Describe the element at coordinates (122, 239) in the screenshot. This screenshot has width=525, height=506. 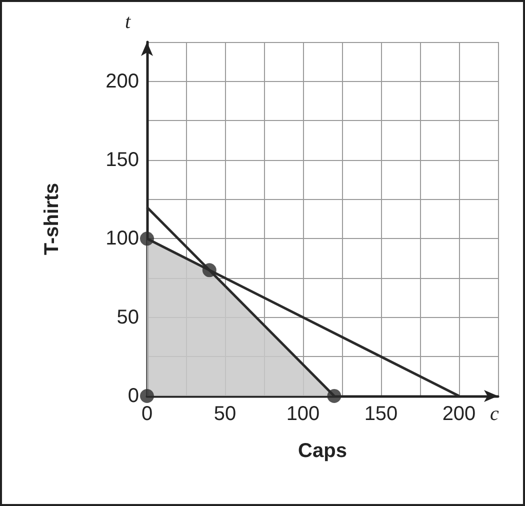
I see `y-tick-label: 100` at that location.